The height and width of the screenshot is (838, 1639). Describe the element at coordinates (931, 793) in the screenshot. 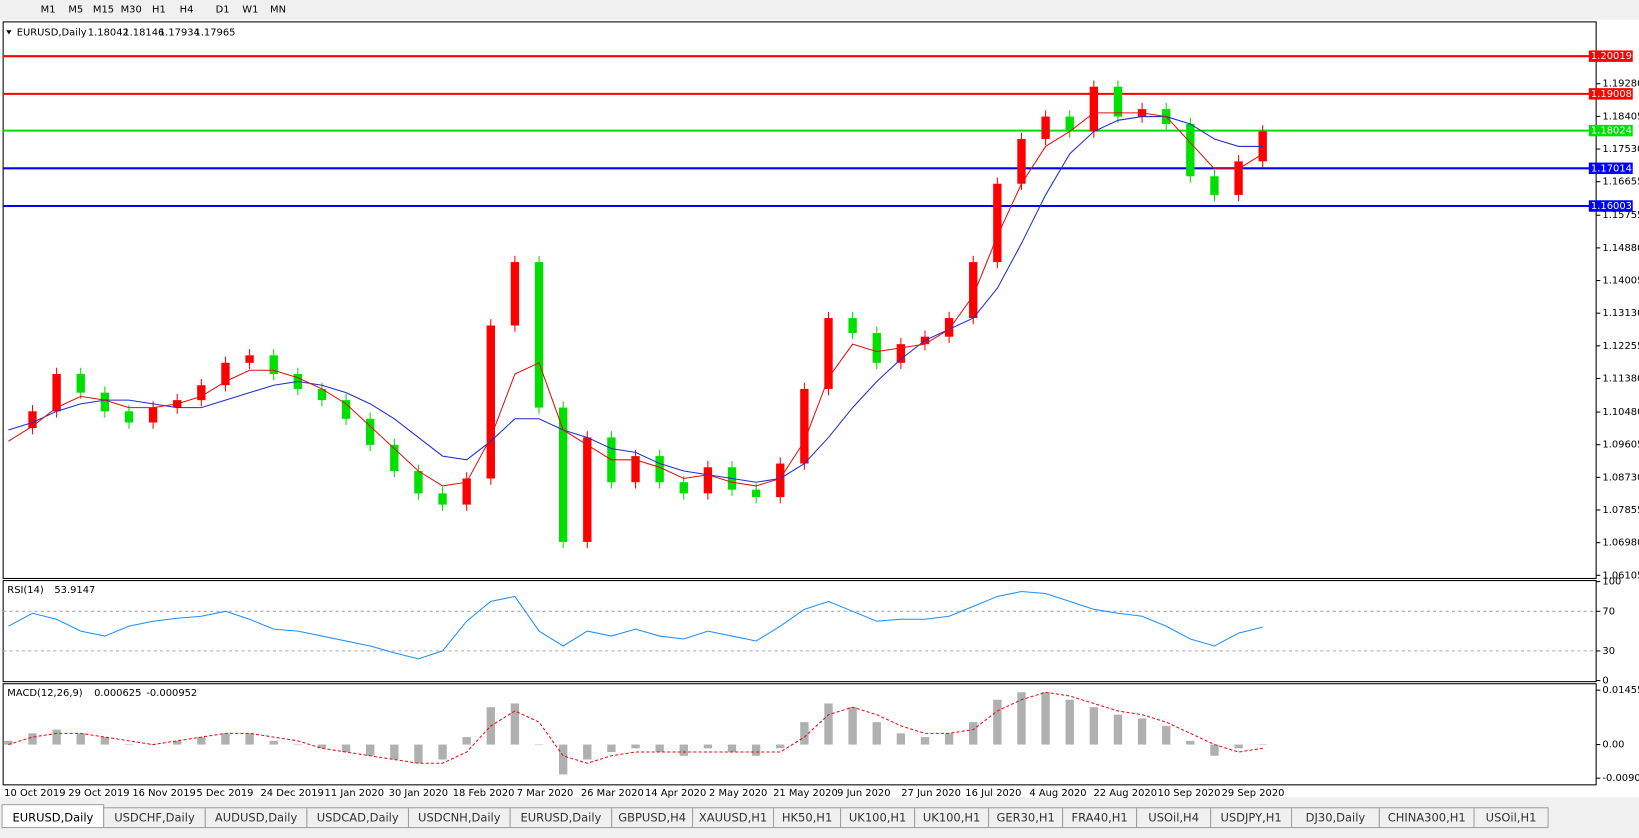

I see `x-tick-label: 27 Jun 2020` at that location.